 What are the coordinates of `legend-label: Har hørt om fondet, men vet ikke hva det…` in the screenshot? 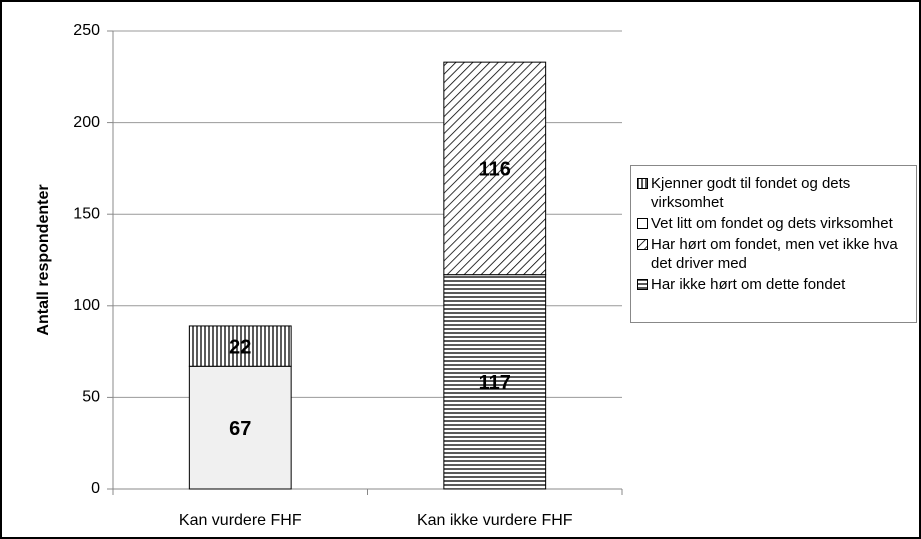 It's located at (774, 254).